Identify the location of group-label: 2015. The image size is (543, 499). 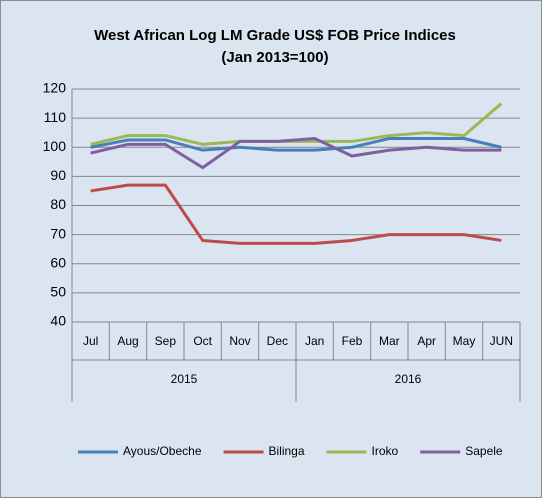
(184, 379).